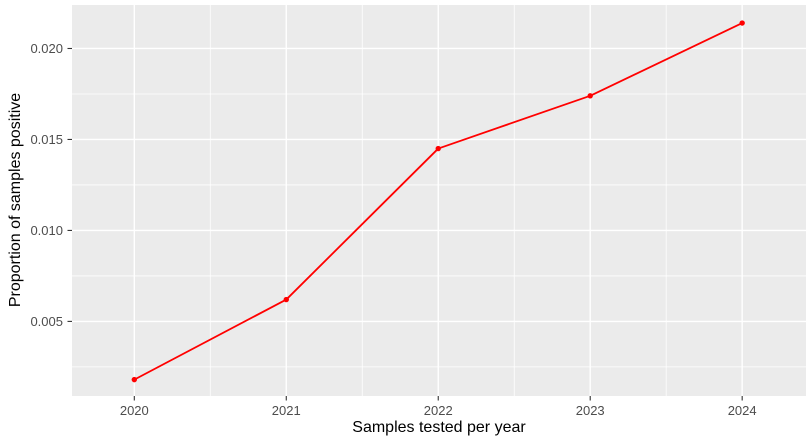  What do you see at coordinates (46, 321) in the screenshot?
I see `y-tick-label: 0.005` at bounding box center [46, 321].